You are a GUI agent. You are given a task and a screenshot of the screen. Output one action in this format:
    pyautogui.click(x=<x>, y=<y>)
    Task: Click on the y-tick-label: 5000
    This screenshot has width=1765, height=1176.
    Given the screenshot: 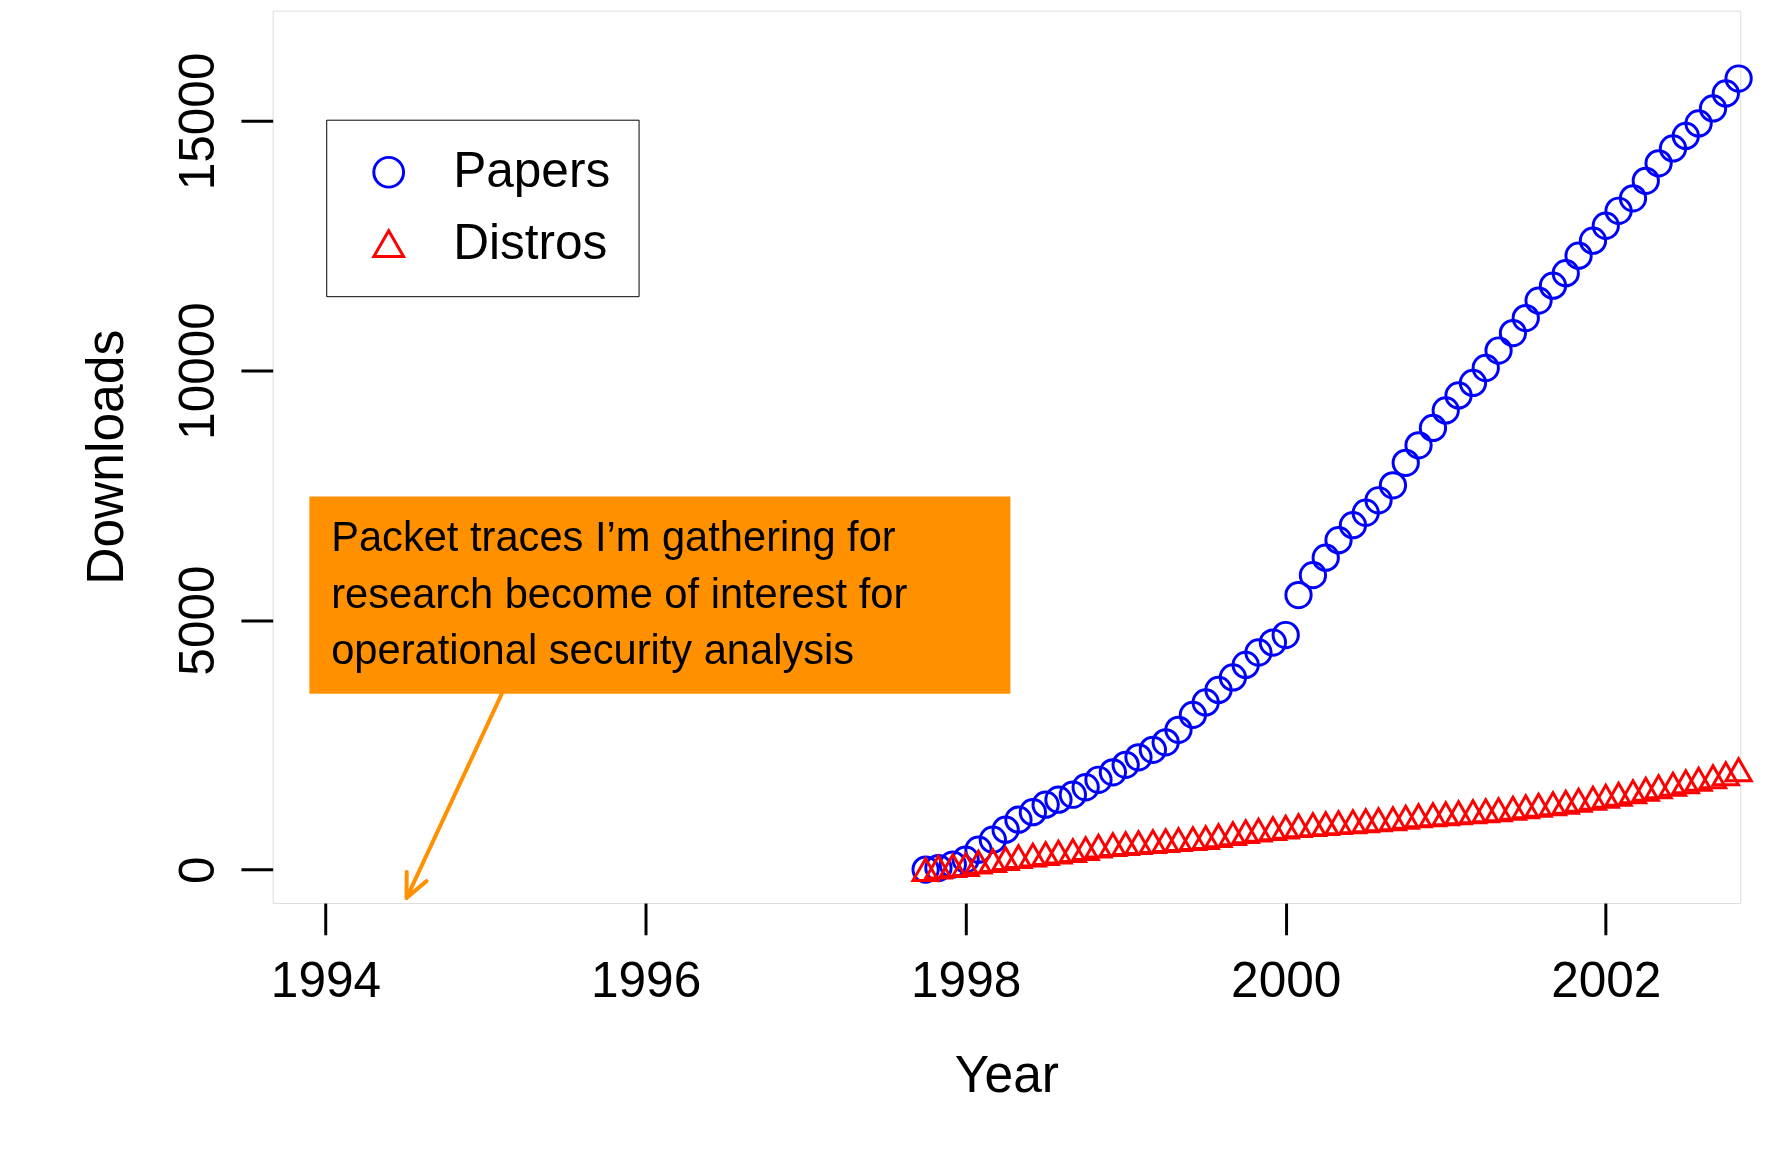 What is the action you would take?
    pyautogui.click(x=196, y=620)
    